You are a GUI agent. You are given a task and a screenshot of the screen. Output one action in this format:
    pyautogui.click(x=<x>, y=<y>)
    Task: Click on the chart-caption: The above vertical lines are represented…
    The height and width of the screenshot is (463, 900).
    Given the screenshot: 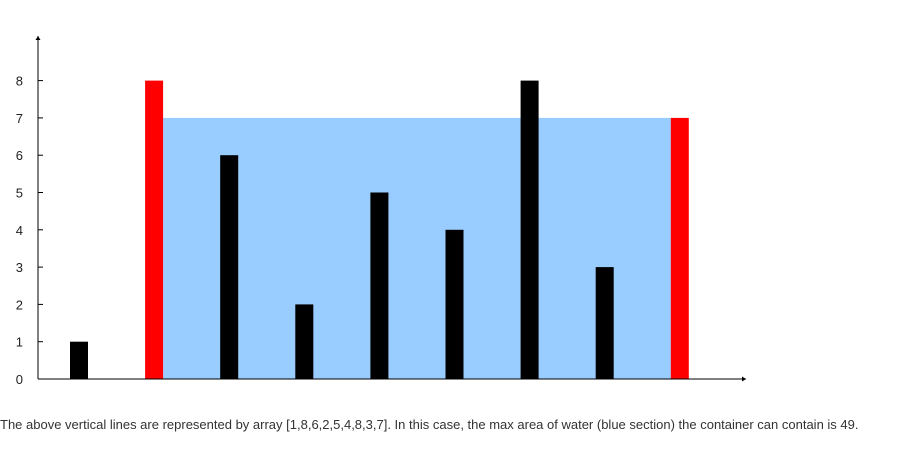 What is the action you would take?
    pyautogui.click(x=445, y=424)
    